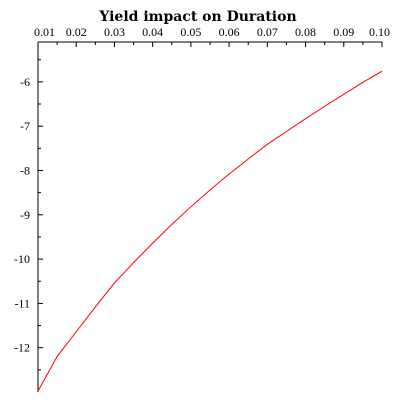  What do you see at coordinates (379, 32) in the screenshot?
I see `x-tick-label: 0.10` at bounding box center [379, 32].